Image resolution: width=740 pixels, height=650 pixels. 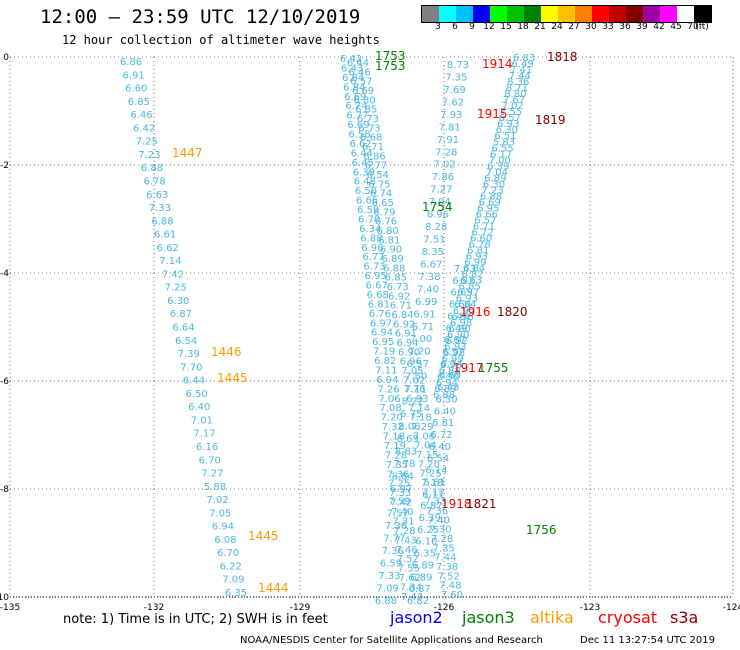 I want to click on pass-label: 1446, so click(x=226, y=352).